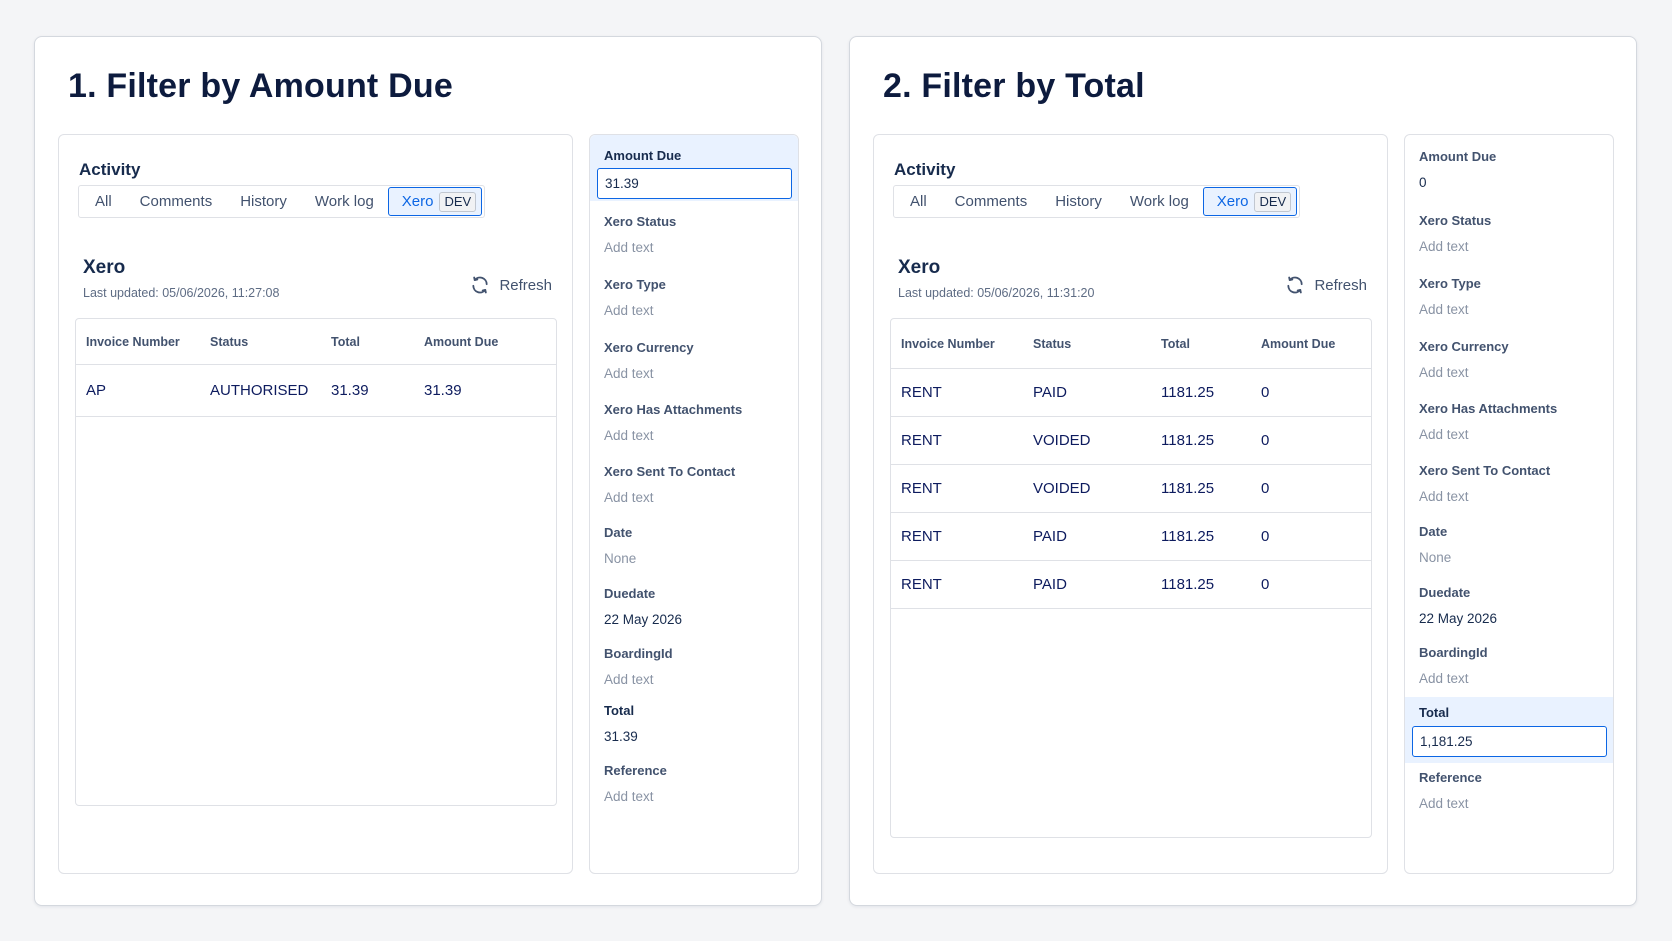 This screenshot has height=941, width=1672. What do you see at coordinates (1340, 285) in the screenshot?
I see `refresh-label: Refresh` at bounding box center [1340, 285].